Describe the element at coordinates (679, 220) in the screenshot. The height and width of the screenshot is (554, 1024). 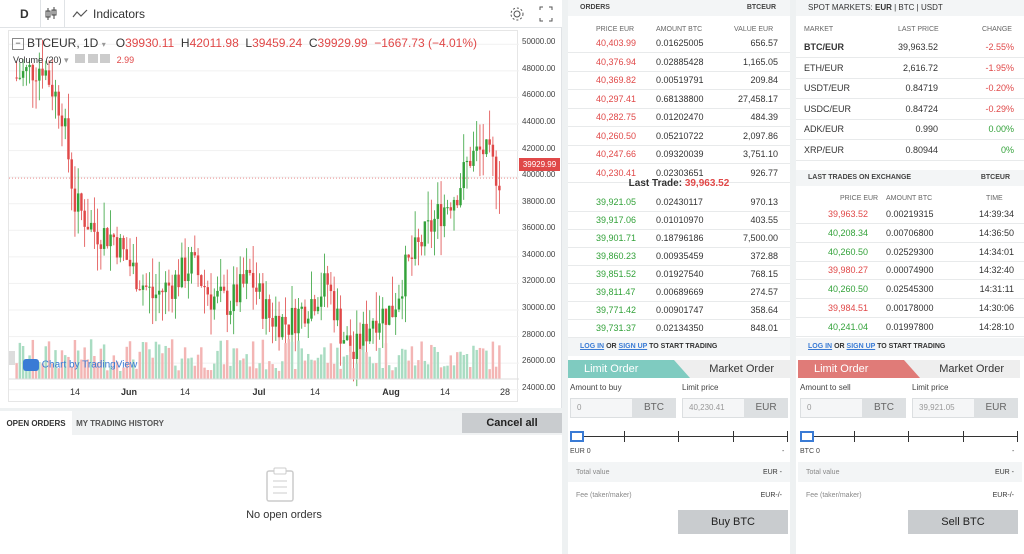
I see `bid-row: 39,917.06 0.01010970 403.55` at that location.